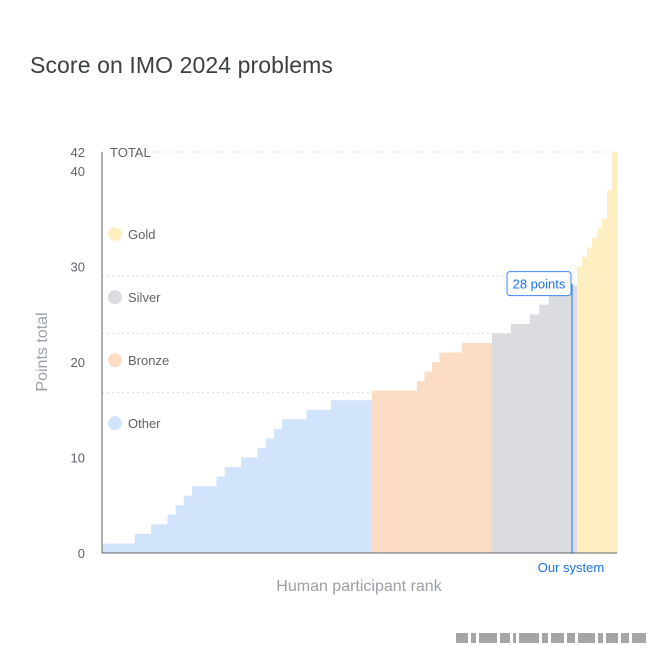  I want to click on legend-label-gold: Gold, so click(141, 234).